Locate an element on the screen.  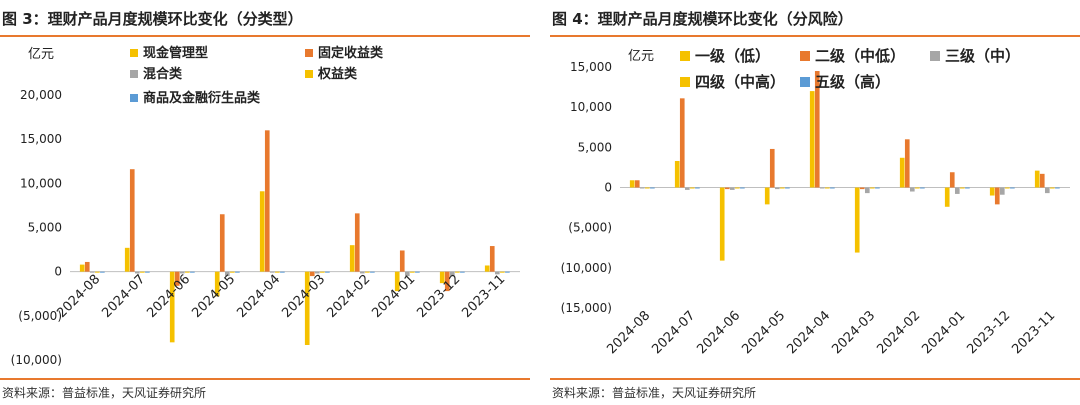
source-note: 资料来源：普益标准，天风证券研究所 is located at coordinates (104, 393).